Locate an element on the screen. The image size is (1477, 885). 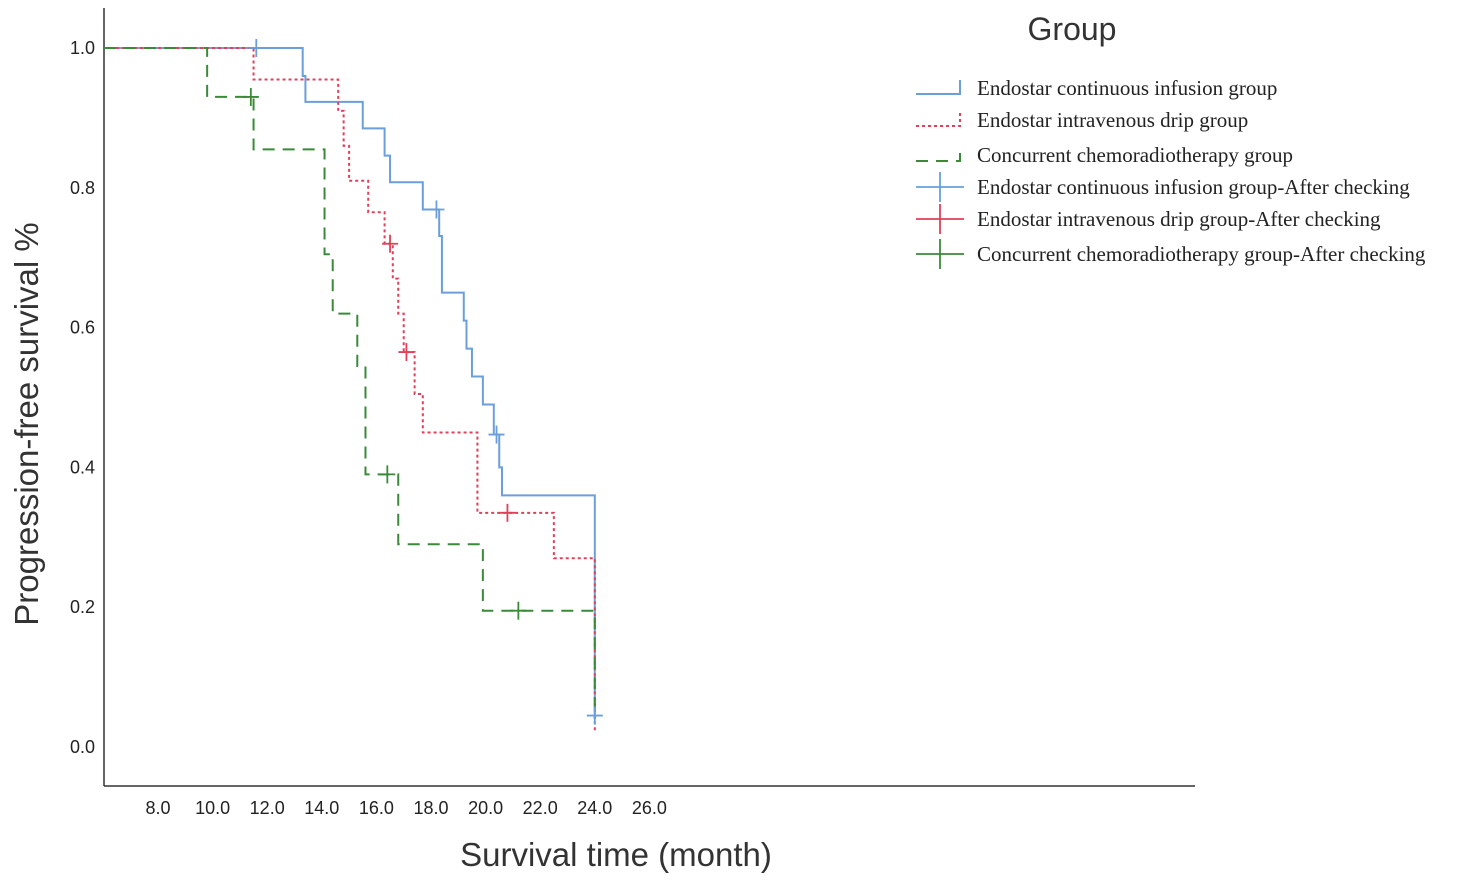
x-tick-label: 22.0 is located at coordinates (540, 808).